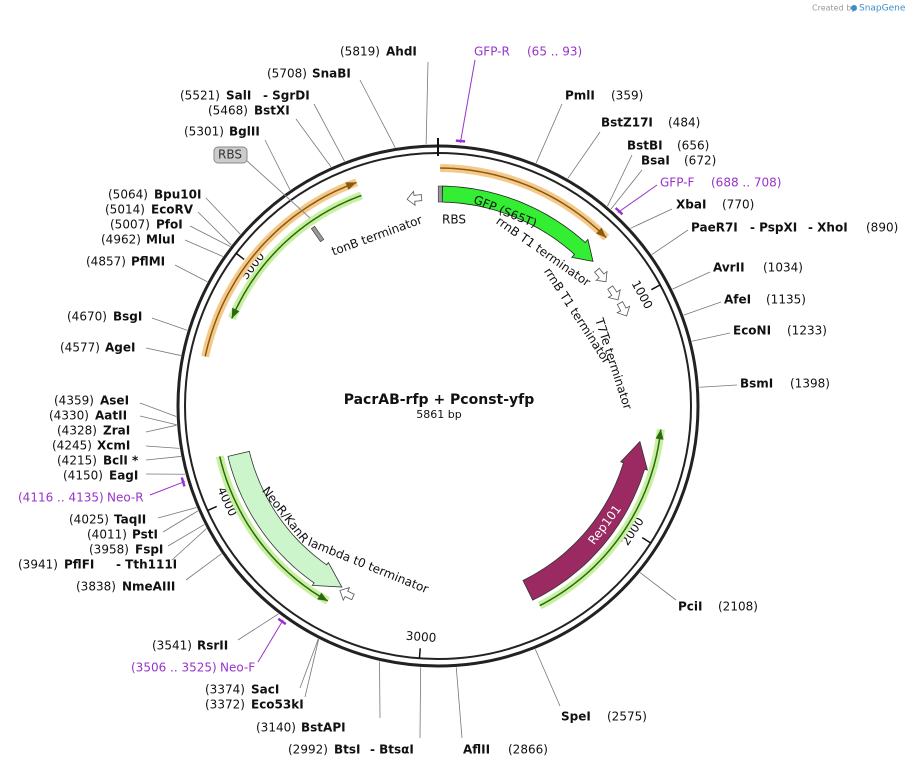  I want to click on site-position: (4962), so click(121, 240).